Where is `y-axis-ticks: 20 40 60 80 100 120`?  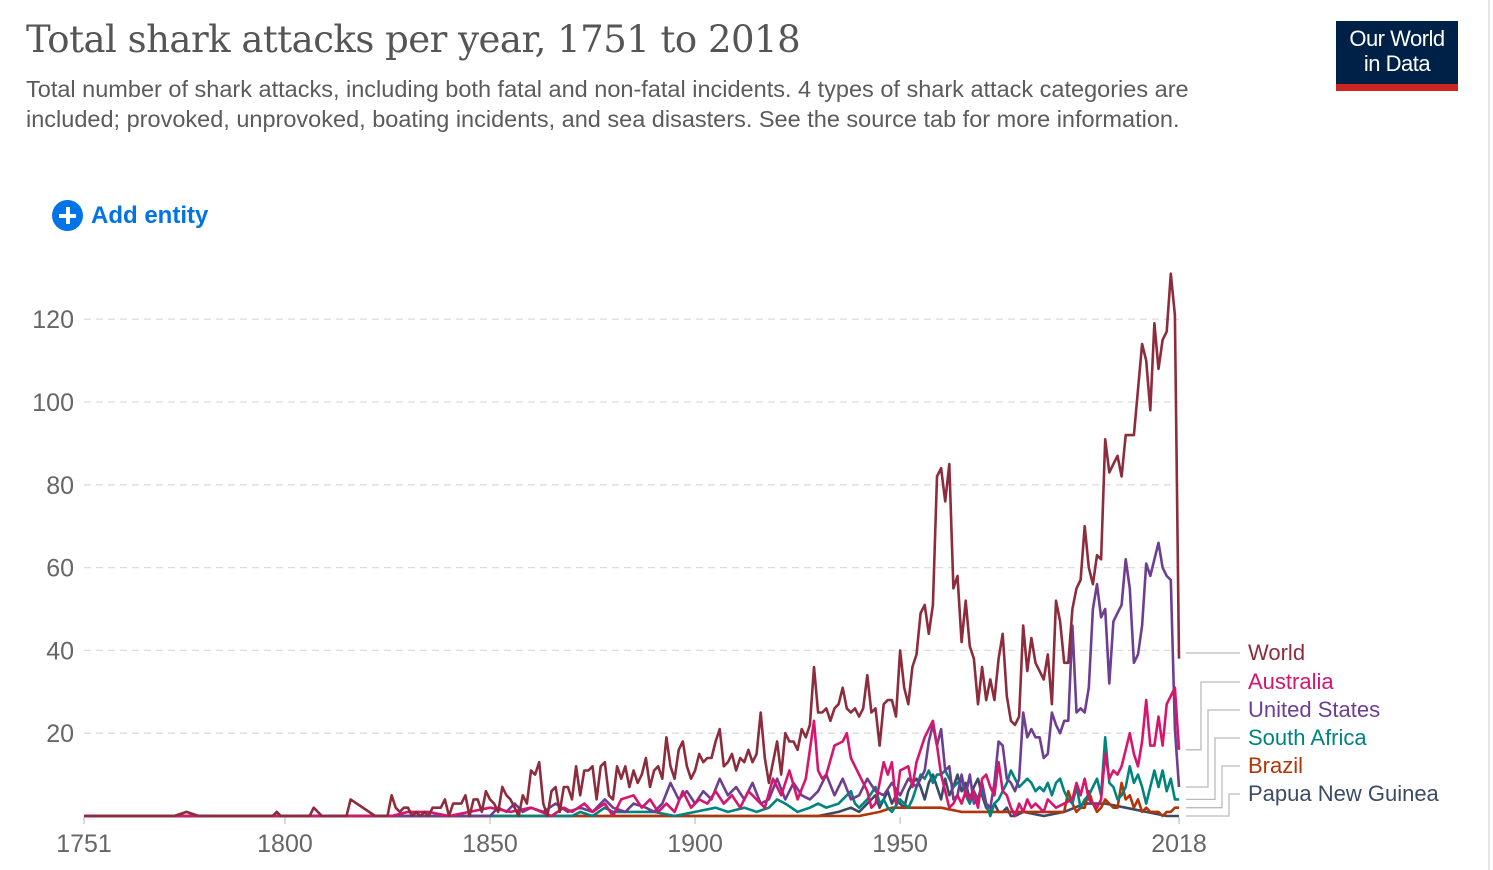
y-axis-ticks: 20 40 60 80 100 120 is located at coordinates (53, 527).